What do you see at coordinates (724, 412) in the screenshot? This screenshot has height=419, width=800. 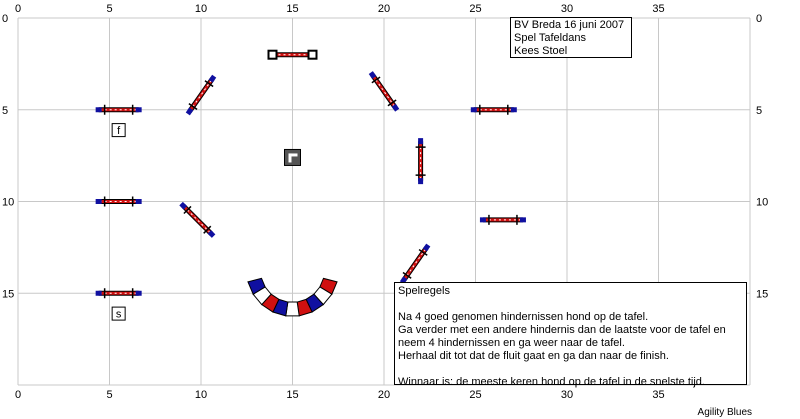 I see `footer-credit: Agility Blues` at bounding box center [724, 412].